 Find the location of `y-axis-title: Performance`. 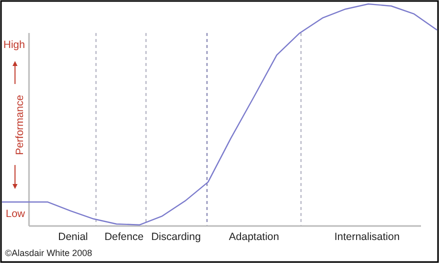

y-axis-title: Performance is located at coordinates (20, 125).